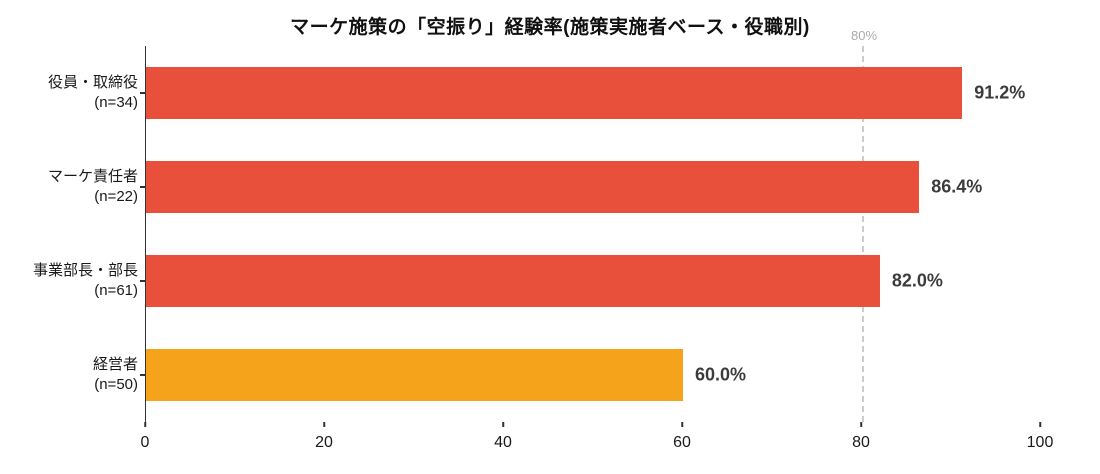 Image resolution: width=1100 pixels, height=474 pixels. What do you see at coordinates (597, 442) in the screenshot?
I see `x-axis: 0 20 40 60 80 100` at bounding box center [597, 442].